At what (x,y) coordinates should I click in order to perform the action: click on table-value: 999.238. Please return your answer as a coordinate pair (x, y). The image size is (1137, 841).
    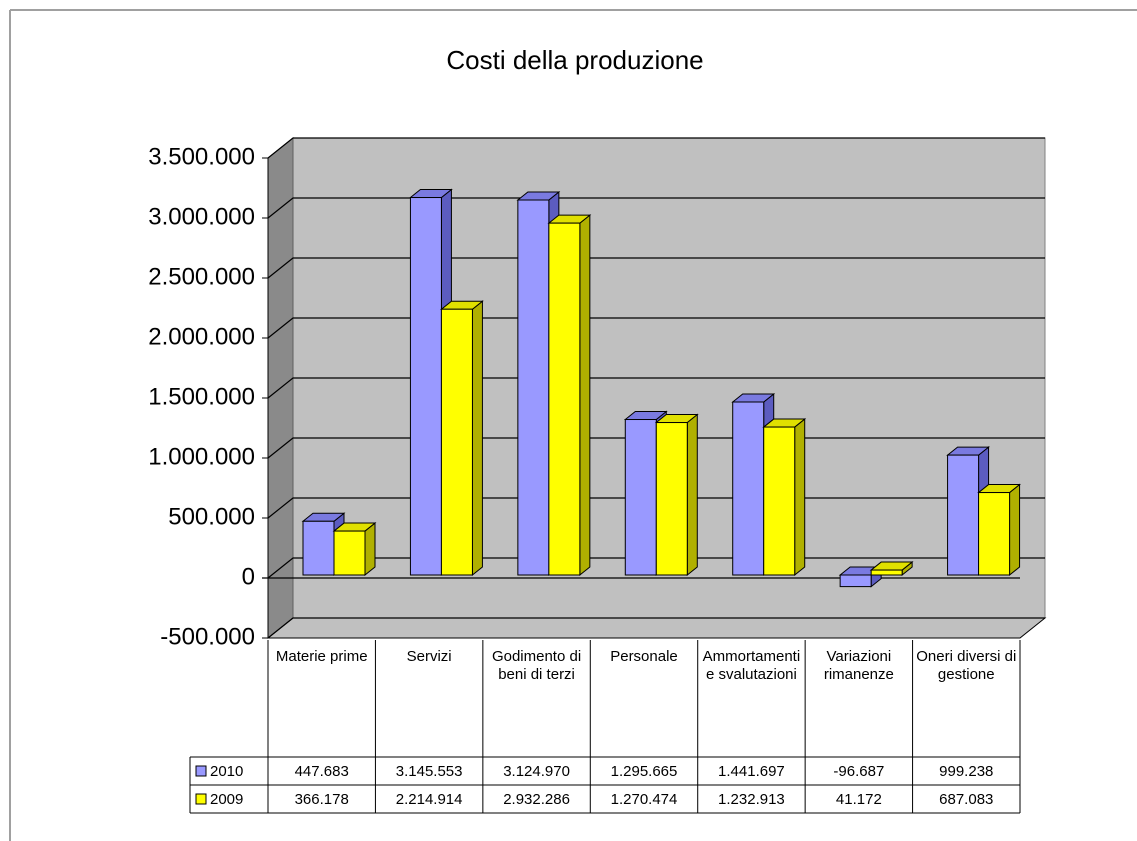
    Looking at the image, I should click on (966, 771).